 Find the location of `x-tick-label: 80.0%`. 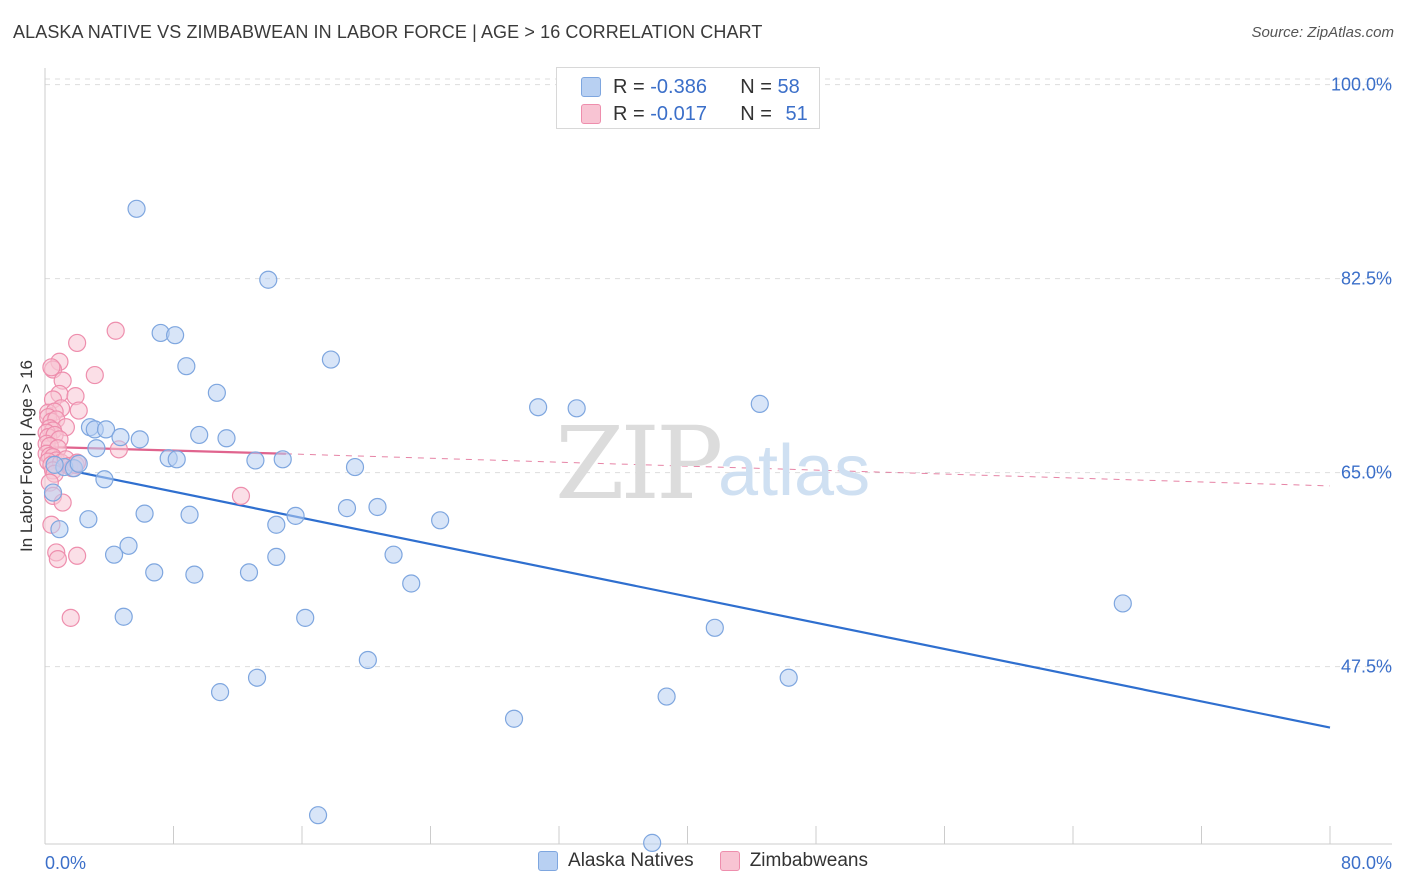

x-tick-label: 80.0% is located at coordinates (1366, 863).